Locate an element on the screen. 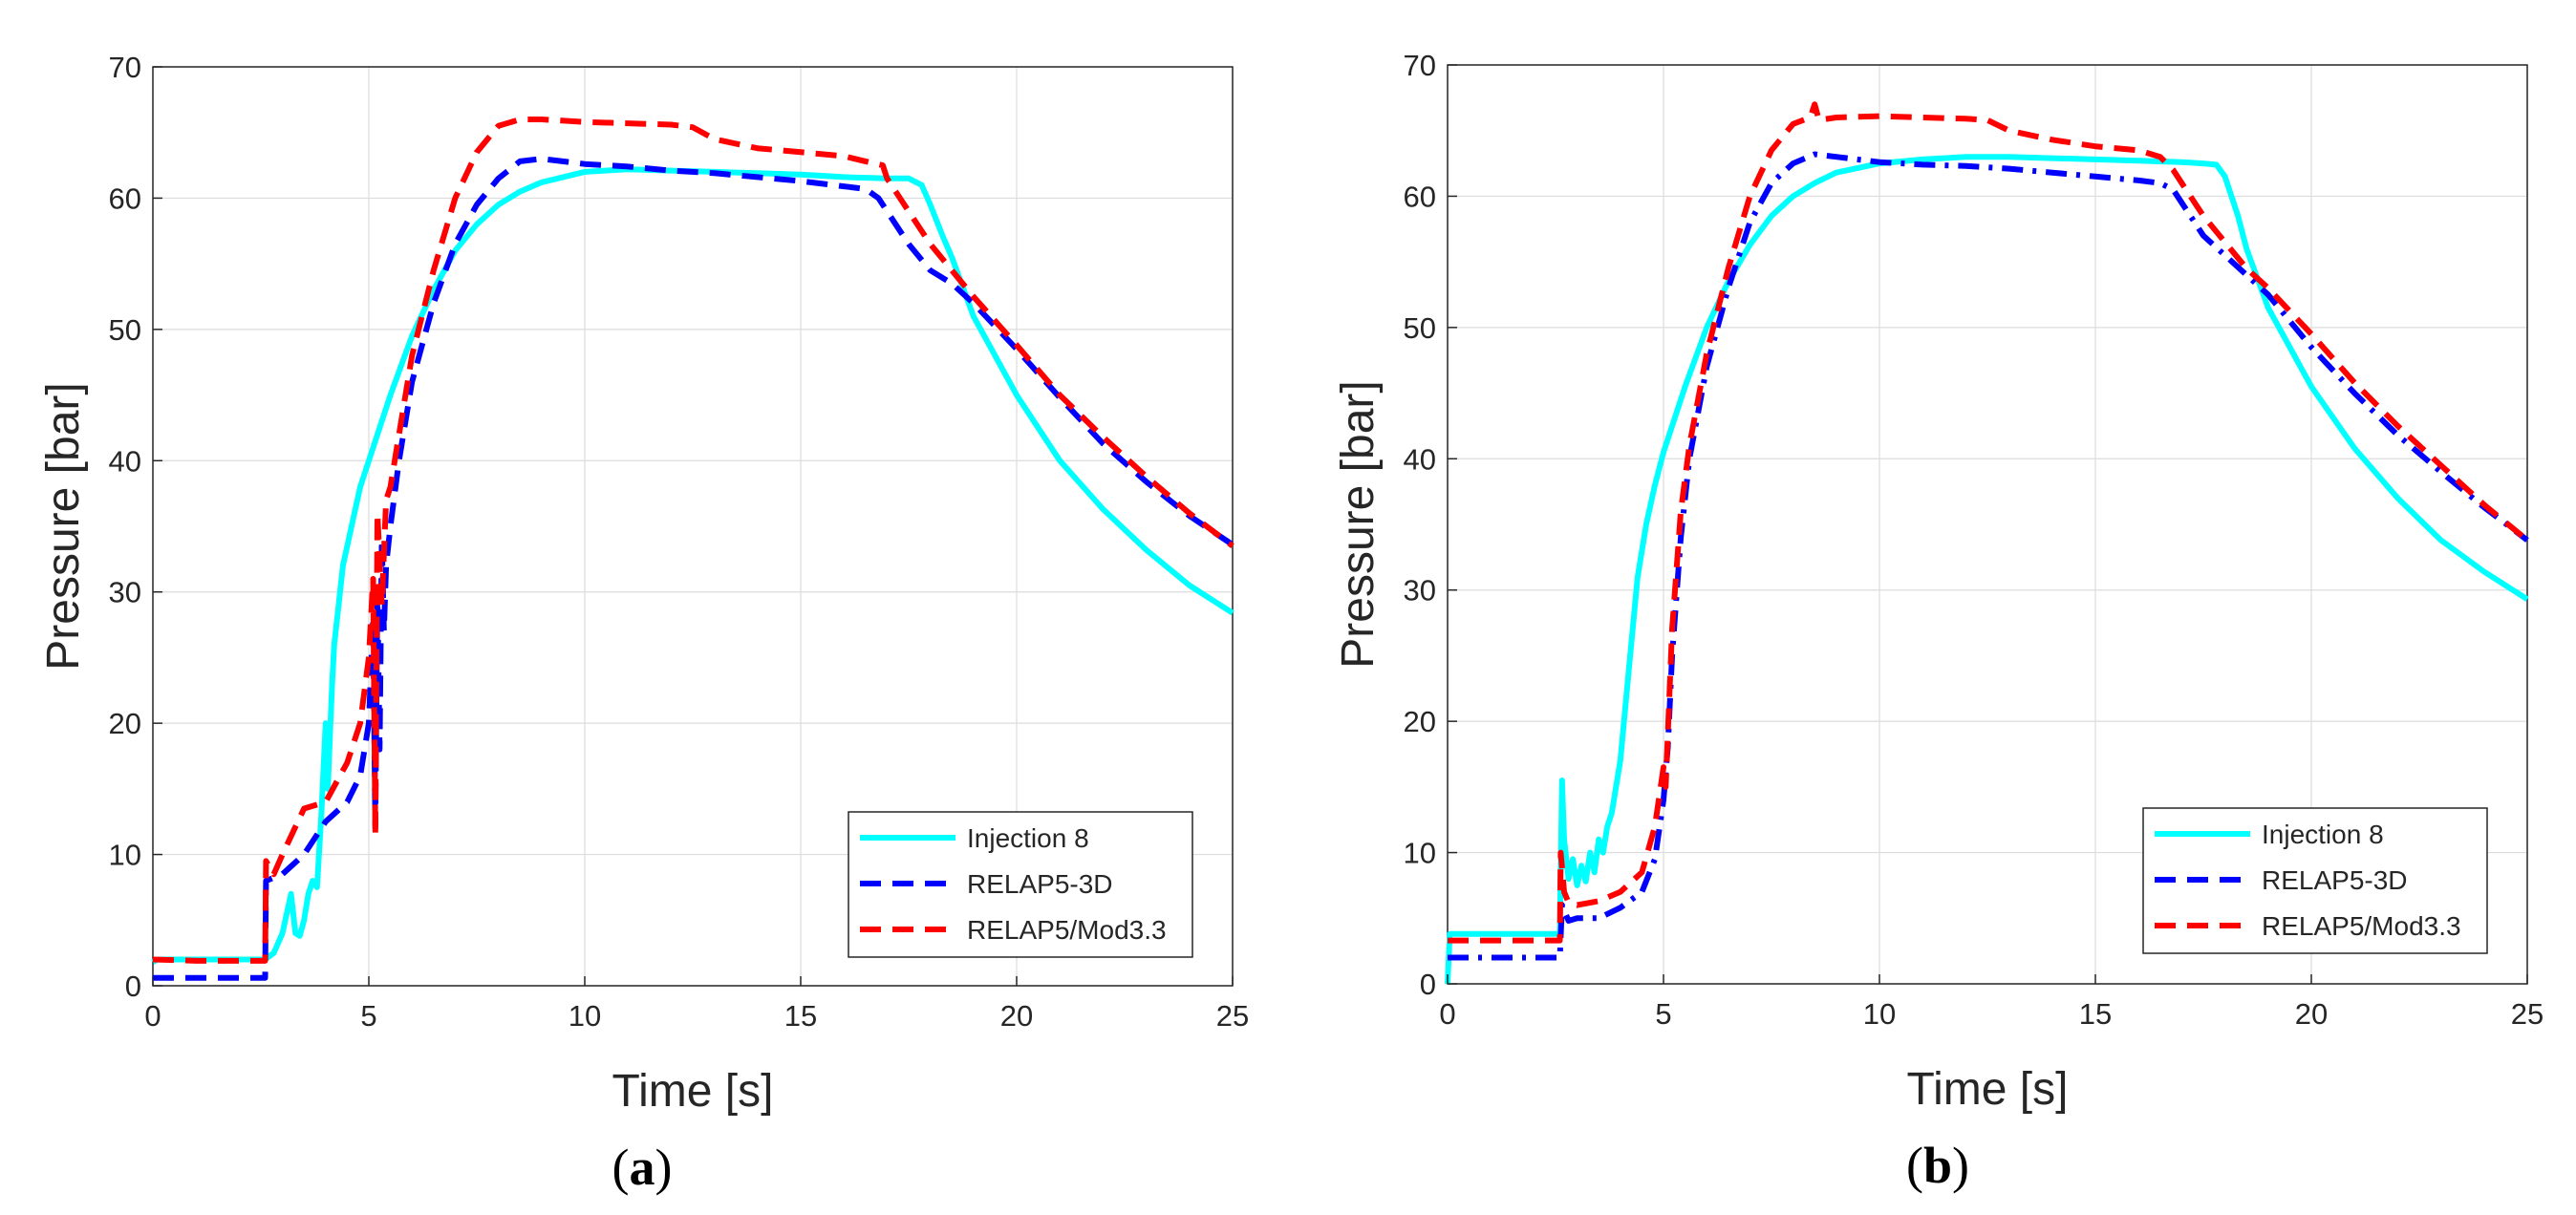 This screenshot has height=1215, width=2576. panel-b-caption-open: ( is located at coordinates (1914, 1166).